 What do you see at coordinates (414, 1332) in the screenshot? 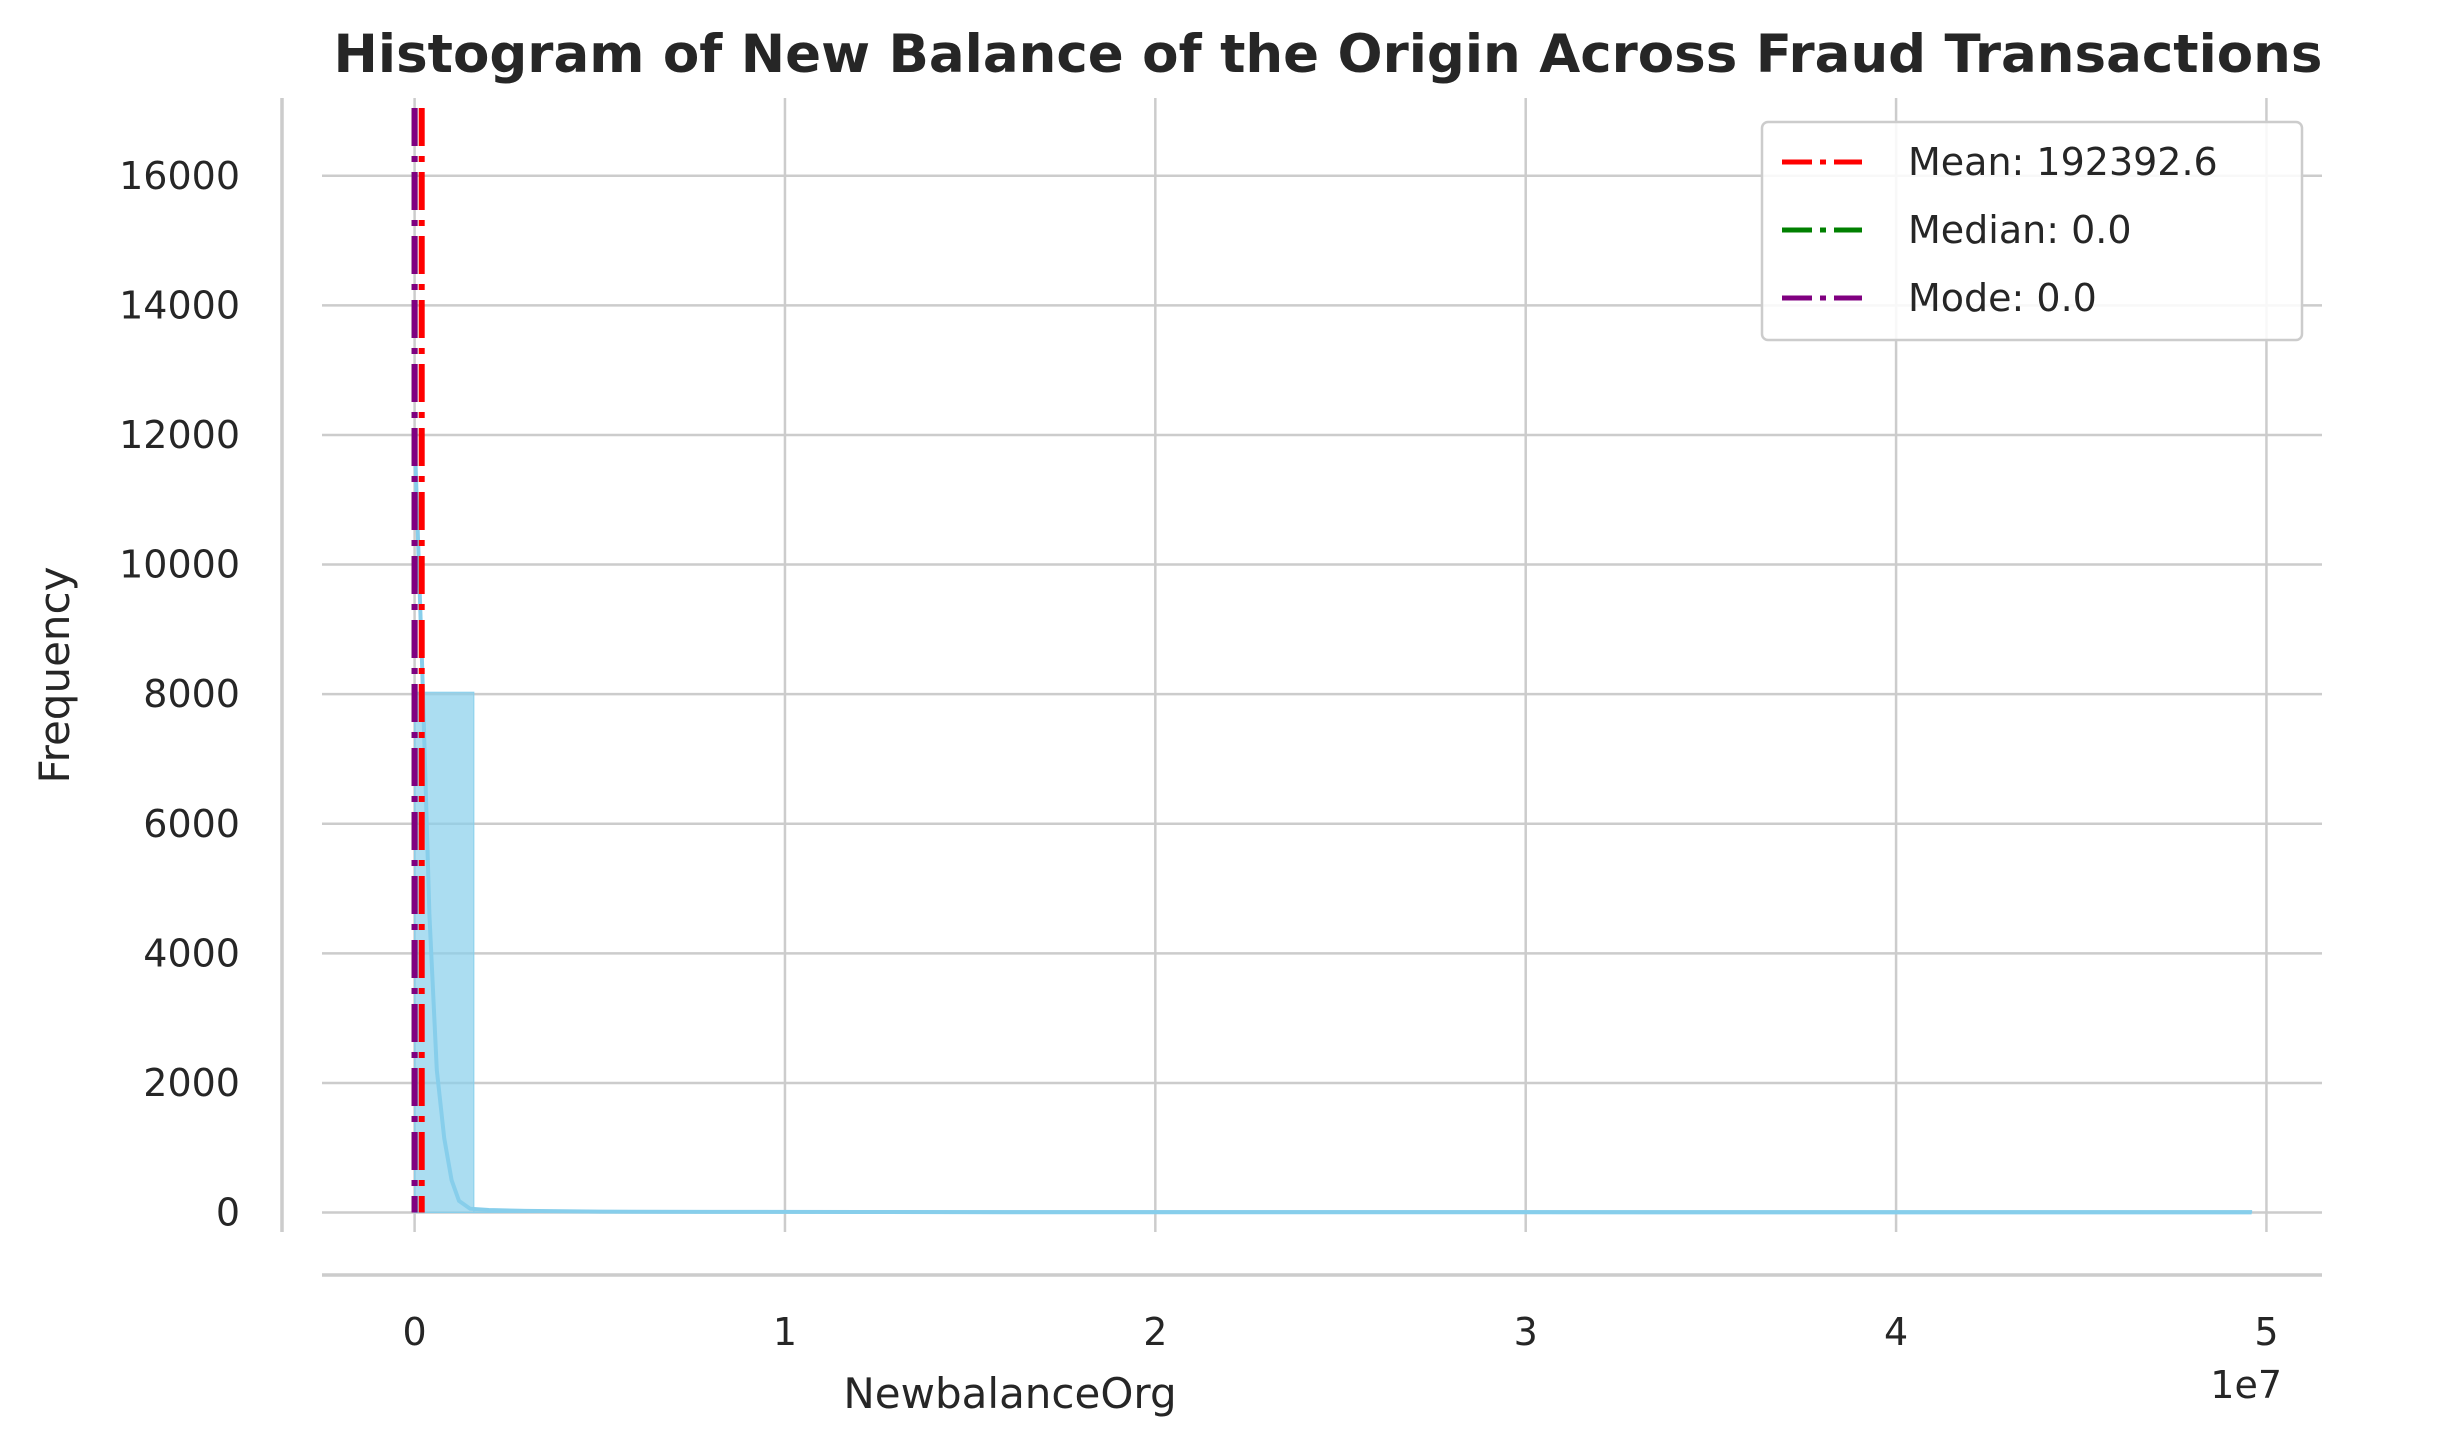
I see `x-tick-label: 0` at bounding box center [414, 1332].